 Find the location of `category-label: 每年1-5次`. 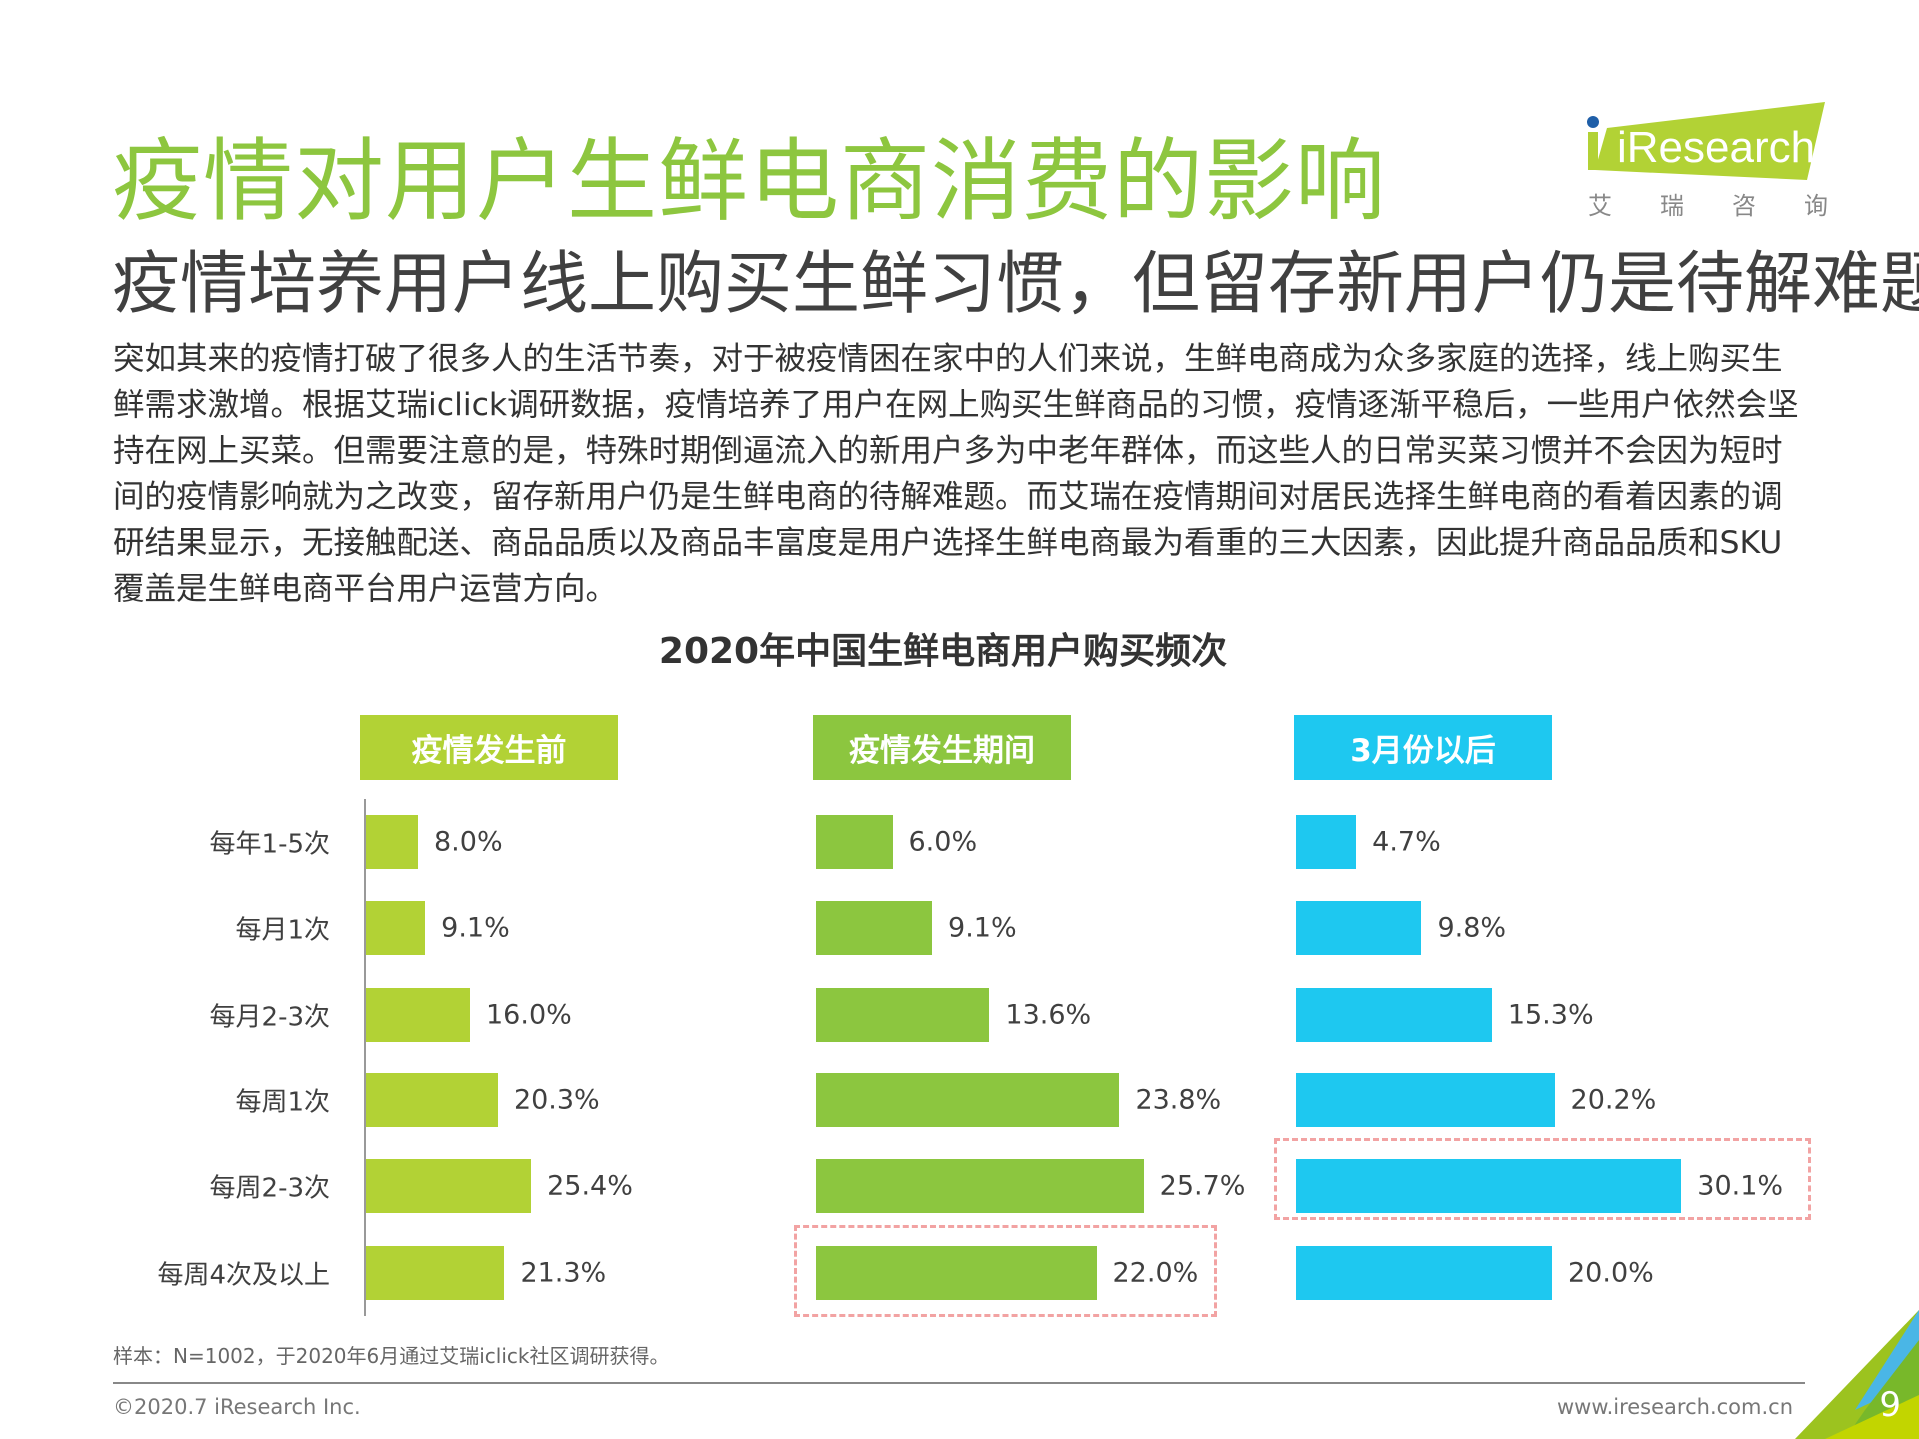

category-label: 每年1-5次 is located at coordinates (269, 844).